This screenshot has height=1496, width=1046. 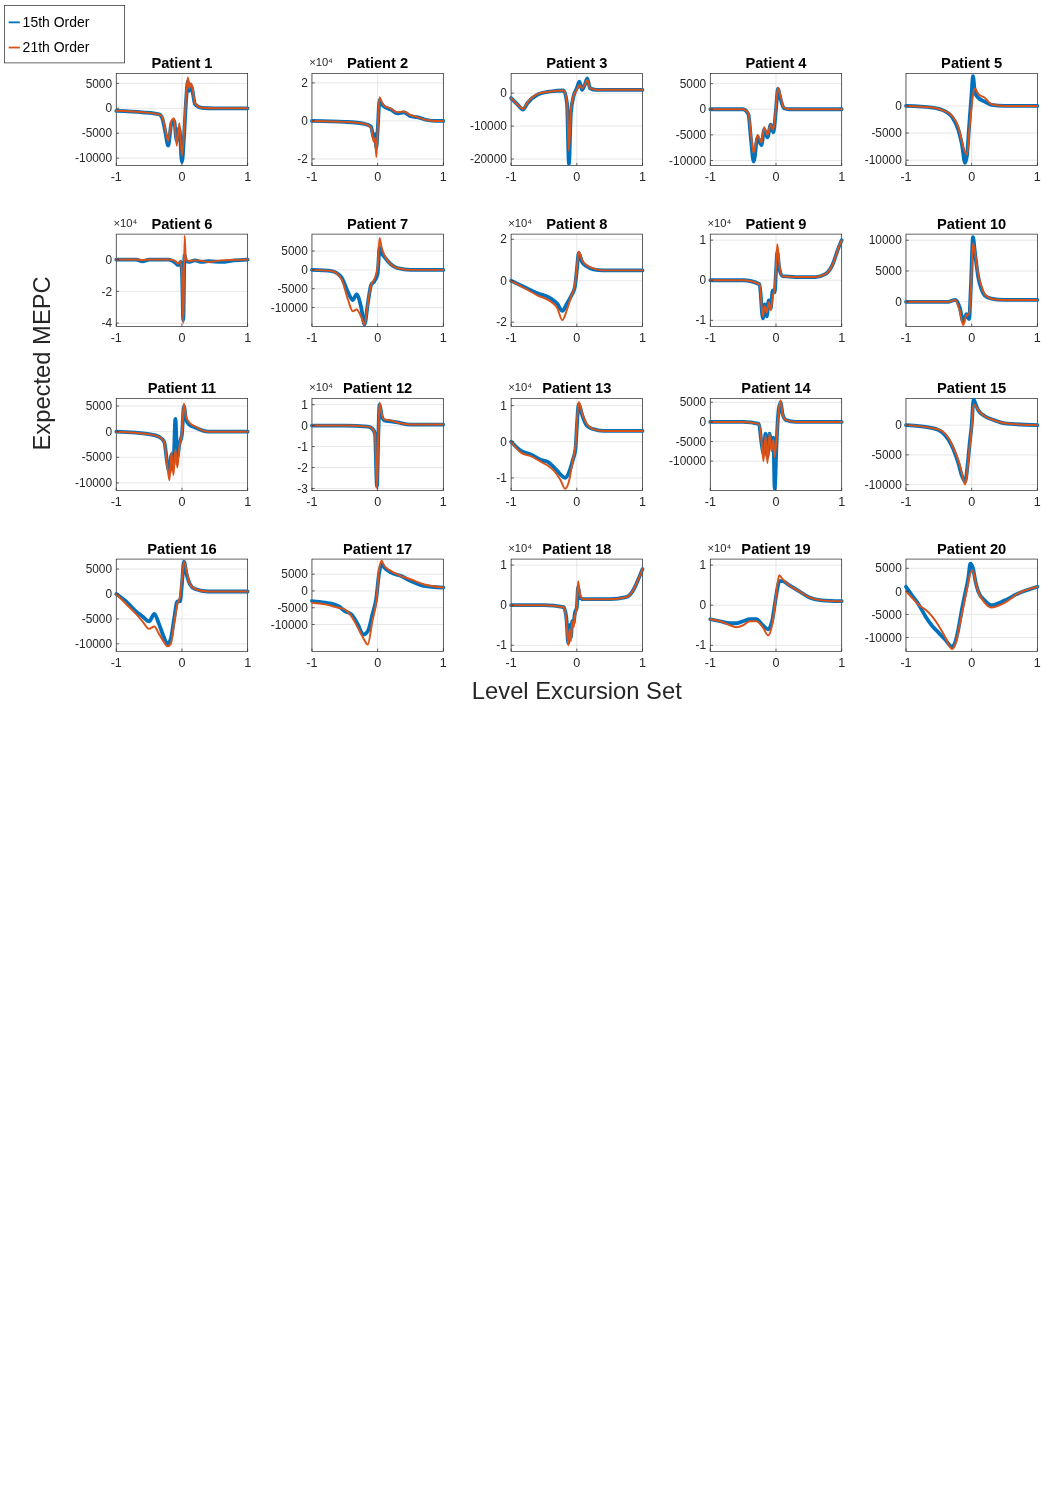 I want to click on legend-label: 21th Order, so click(x=56, y=47).